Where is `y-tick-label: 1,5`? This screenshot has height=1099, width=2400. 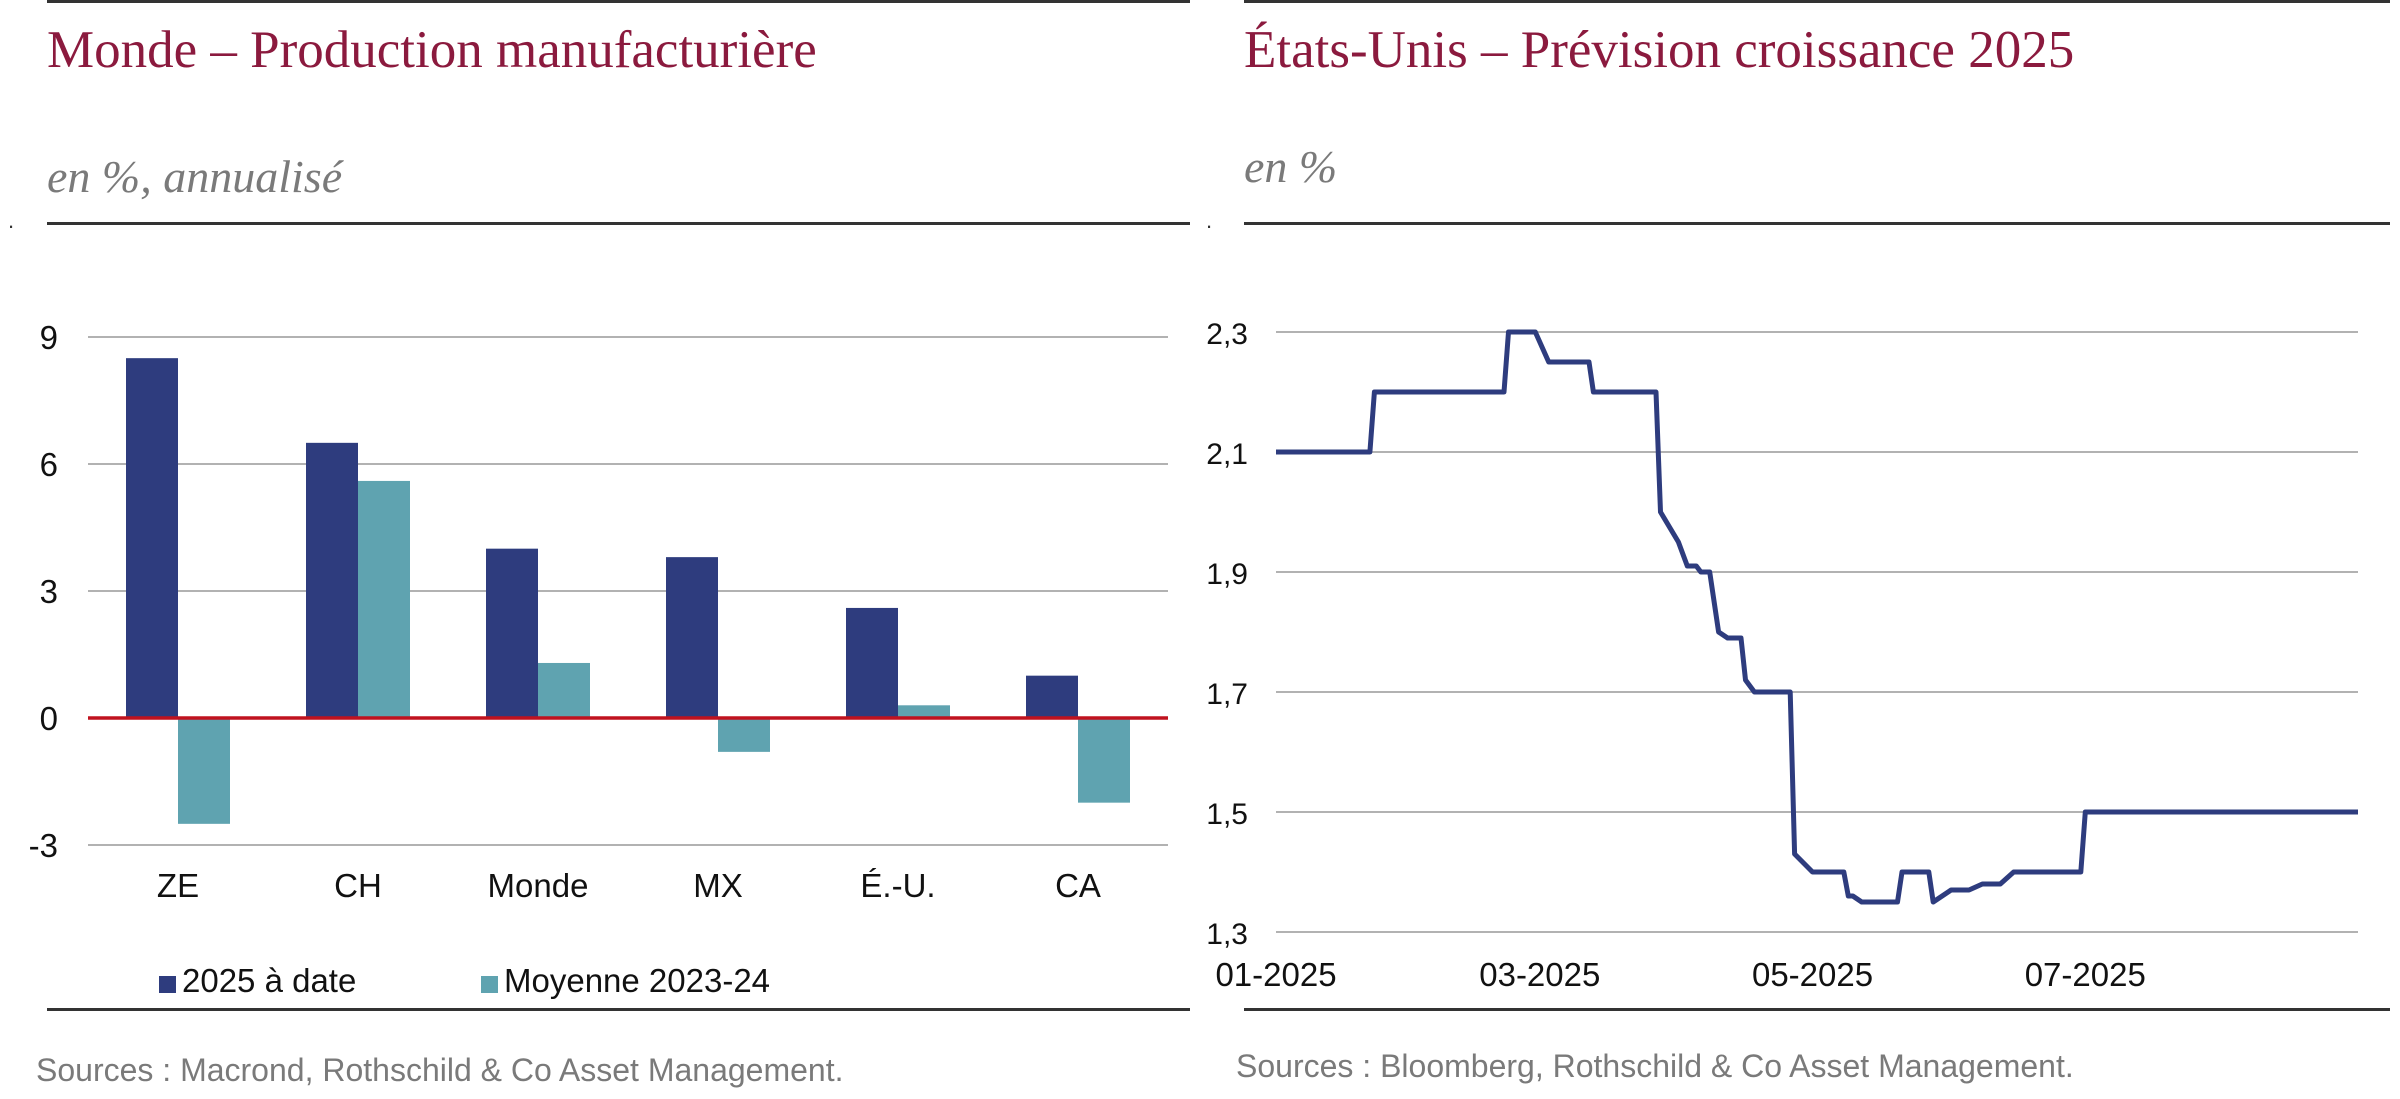
y-tick-label: 1,5 is located at coordinates (1227, 814).